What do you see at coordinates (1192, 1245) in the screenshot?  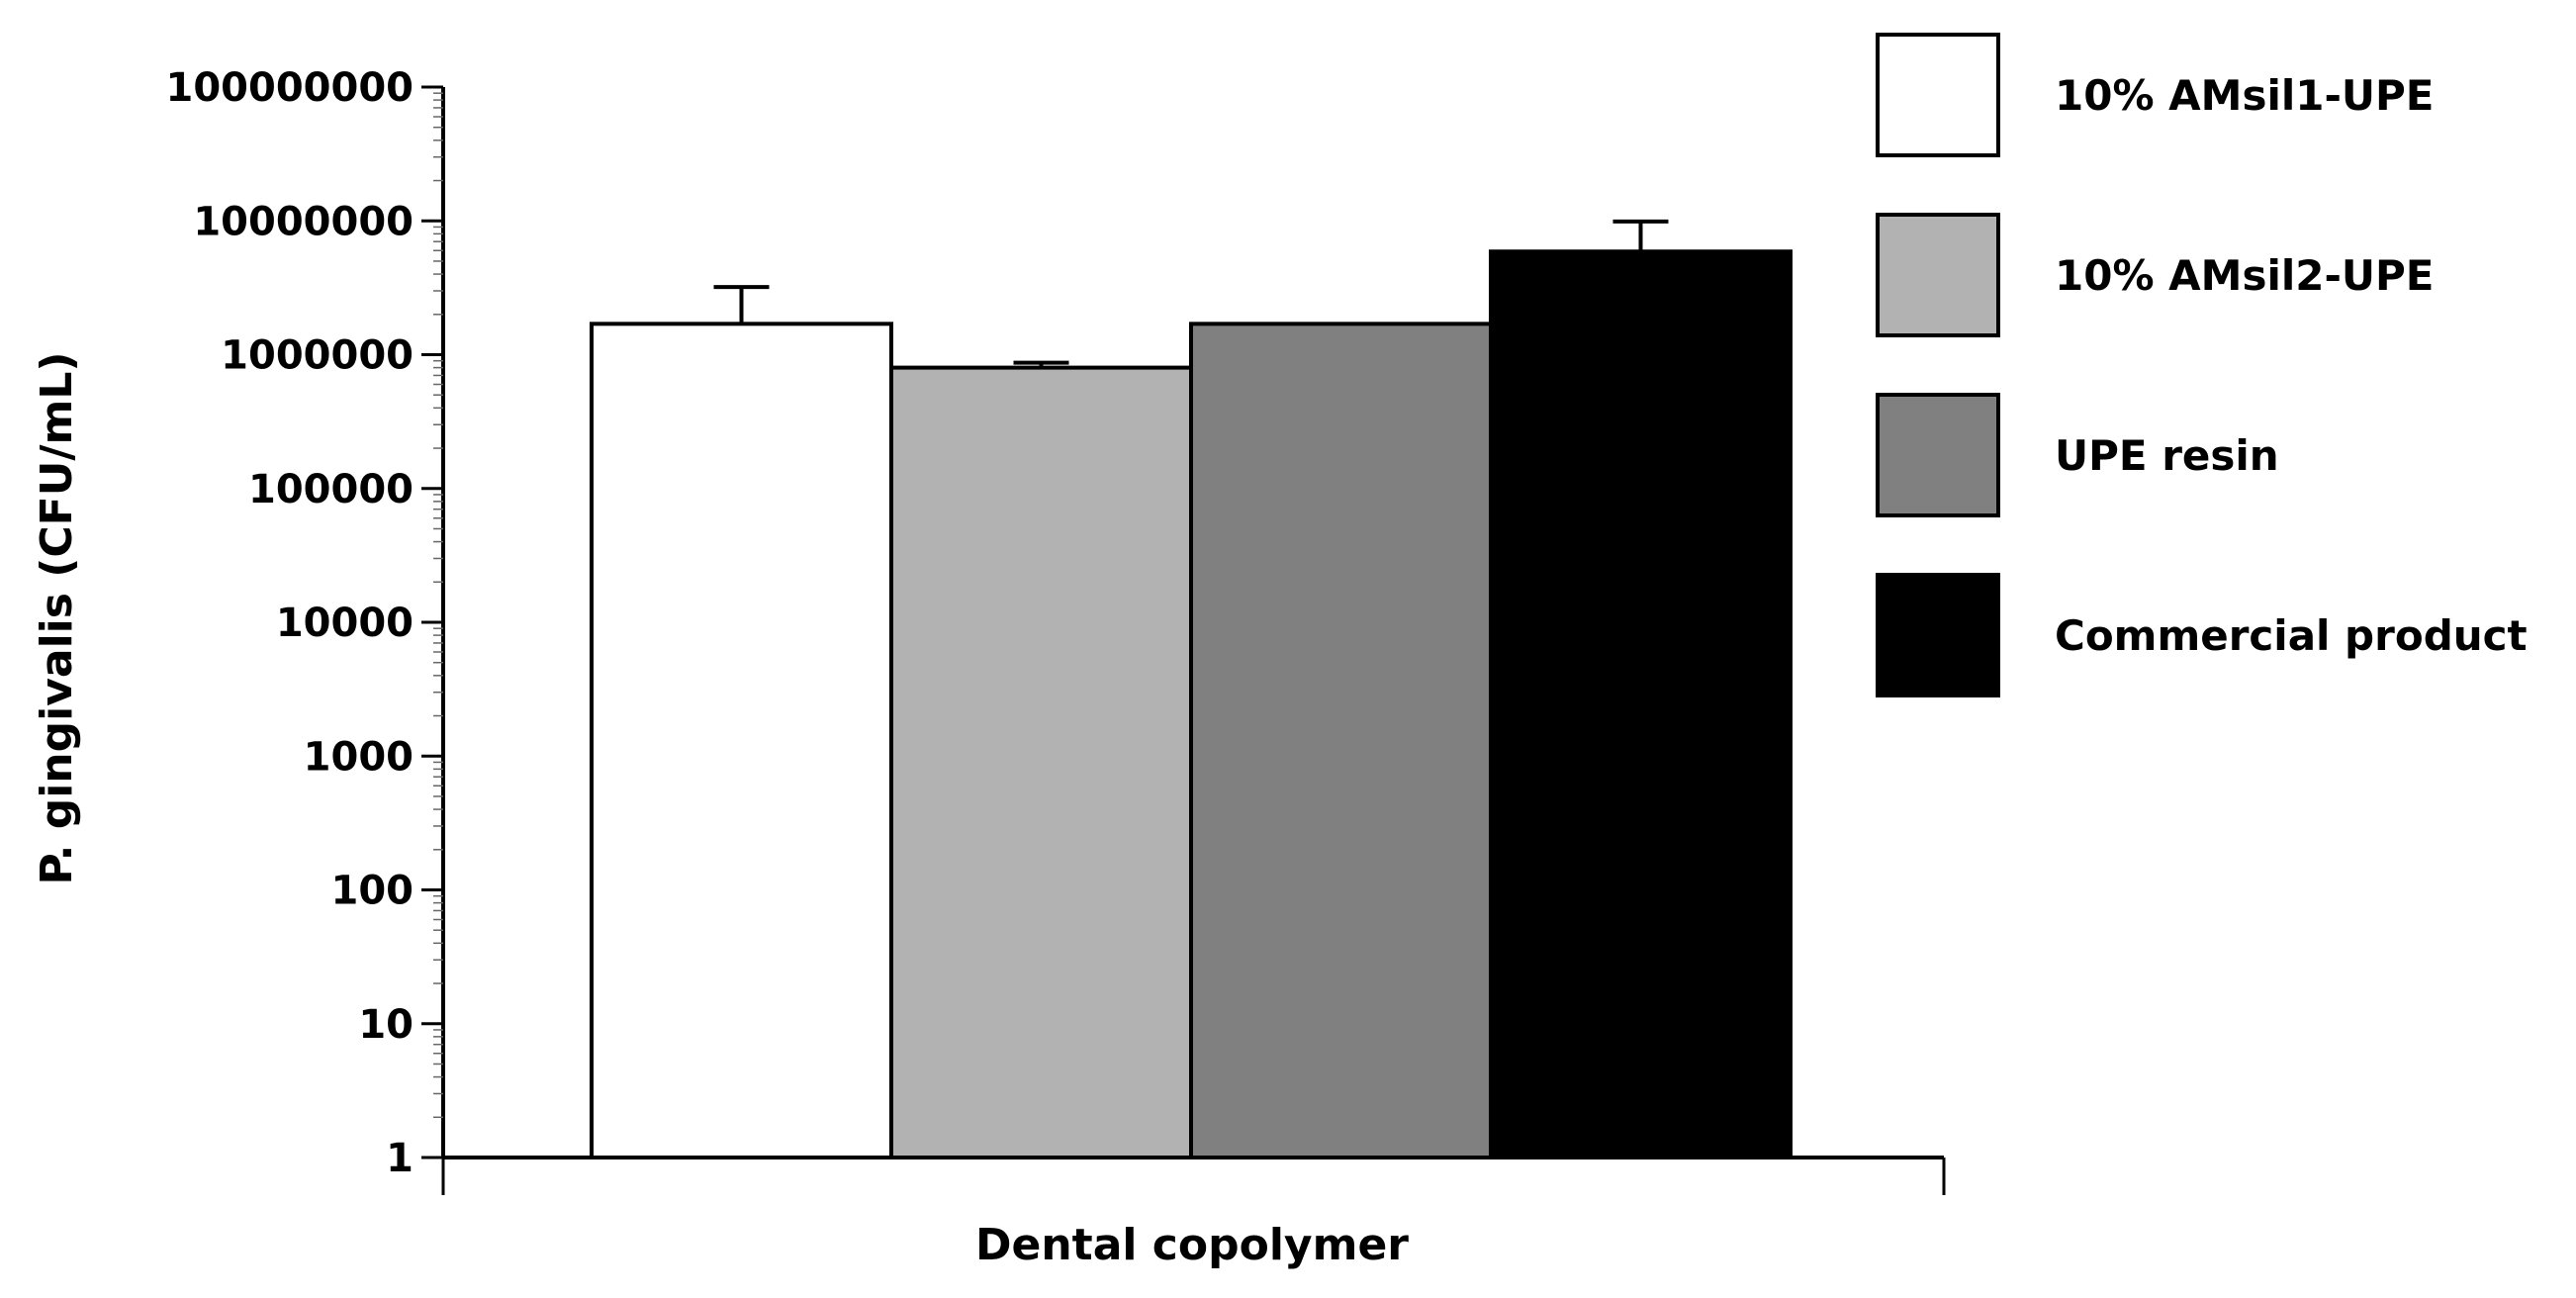 I see `x-axis-title: Dental copolymer` at bounding box center [1192, 1245].